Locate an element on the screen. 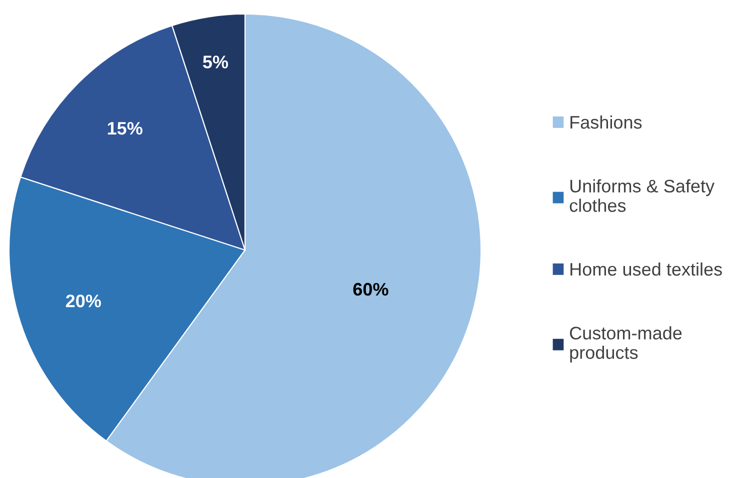 This screenshot has width=730, height=478. legend-label: Uniforms & Safety clothes is located at coordinates (642, 195).